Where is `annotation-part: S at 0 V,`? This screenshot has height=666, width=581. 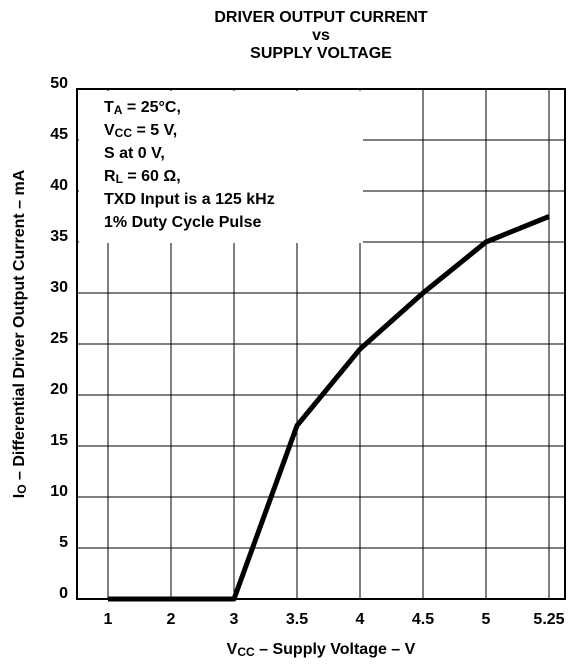
annotation-part: S at 0 V, is located at coordinates (134, 153).